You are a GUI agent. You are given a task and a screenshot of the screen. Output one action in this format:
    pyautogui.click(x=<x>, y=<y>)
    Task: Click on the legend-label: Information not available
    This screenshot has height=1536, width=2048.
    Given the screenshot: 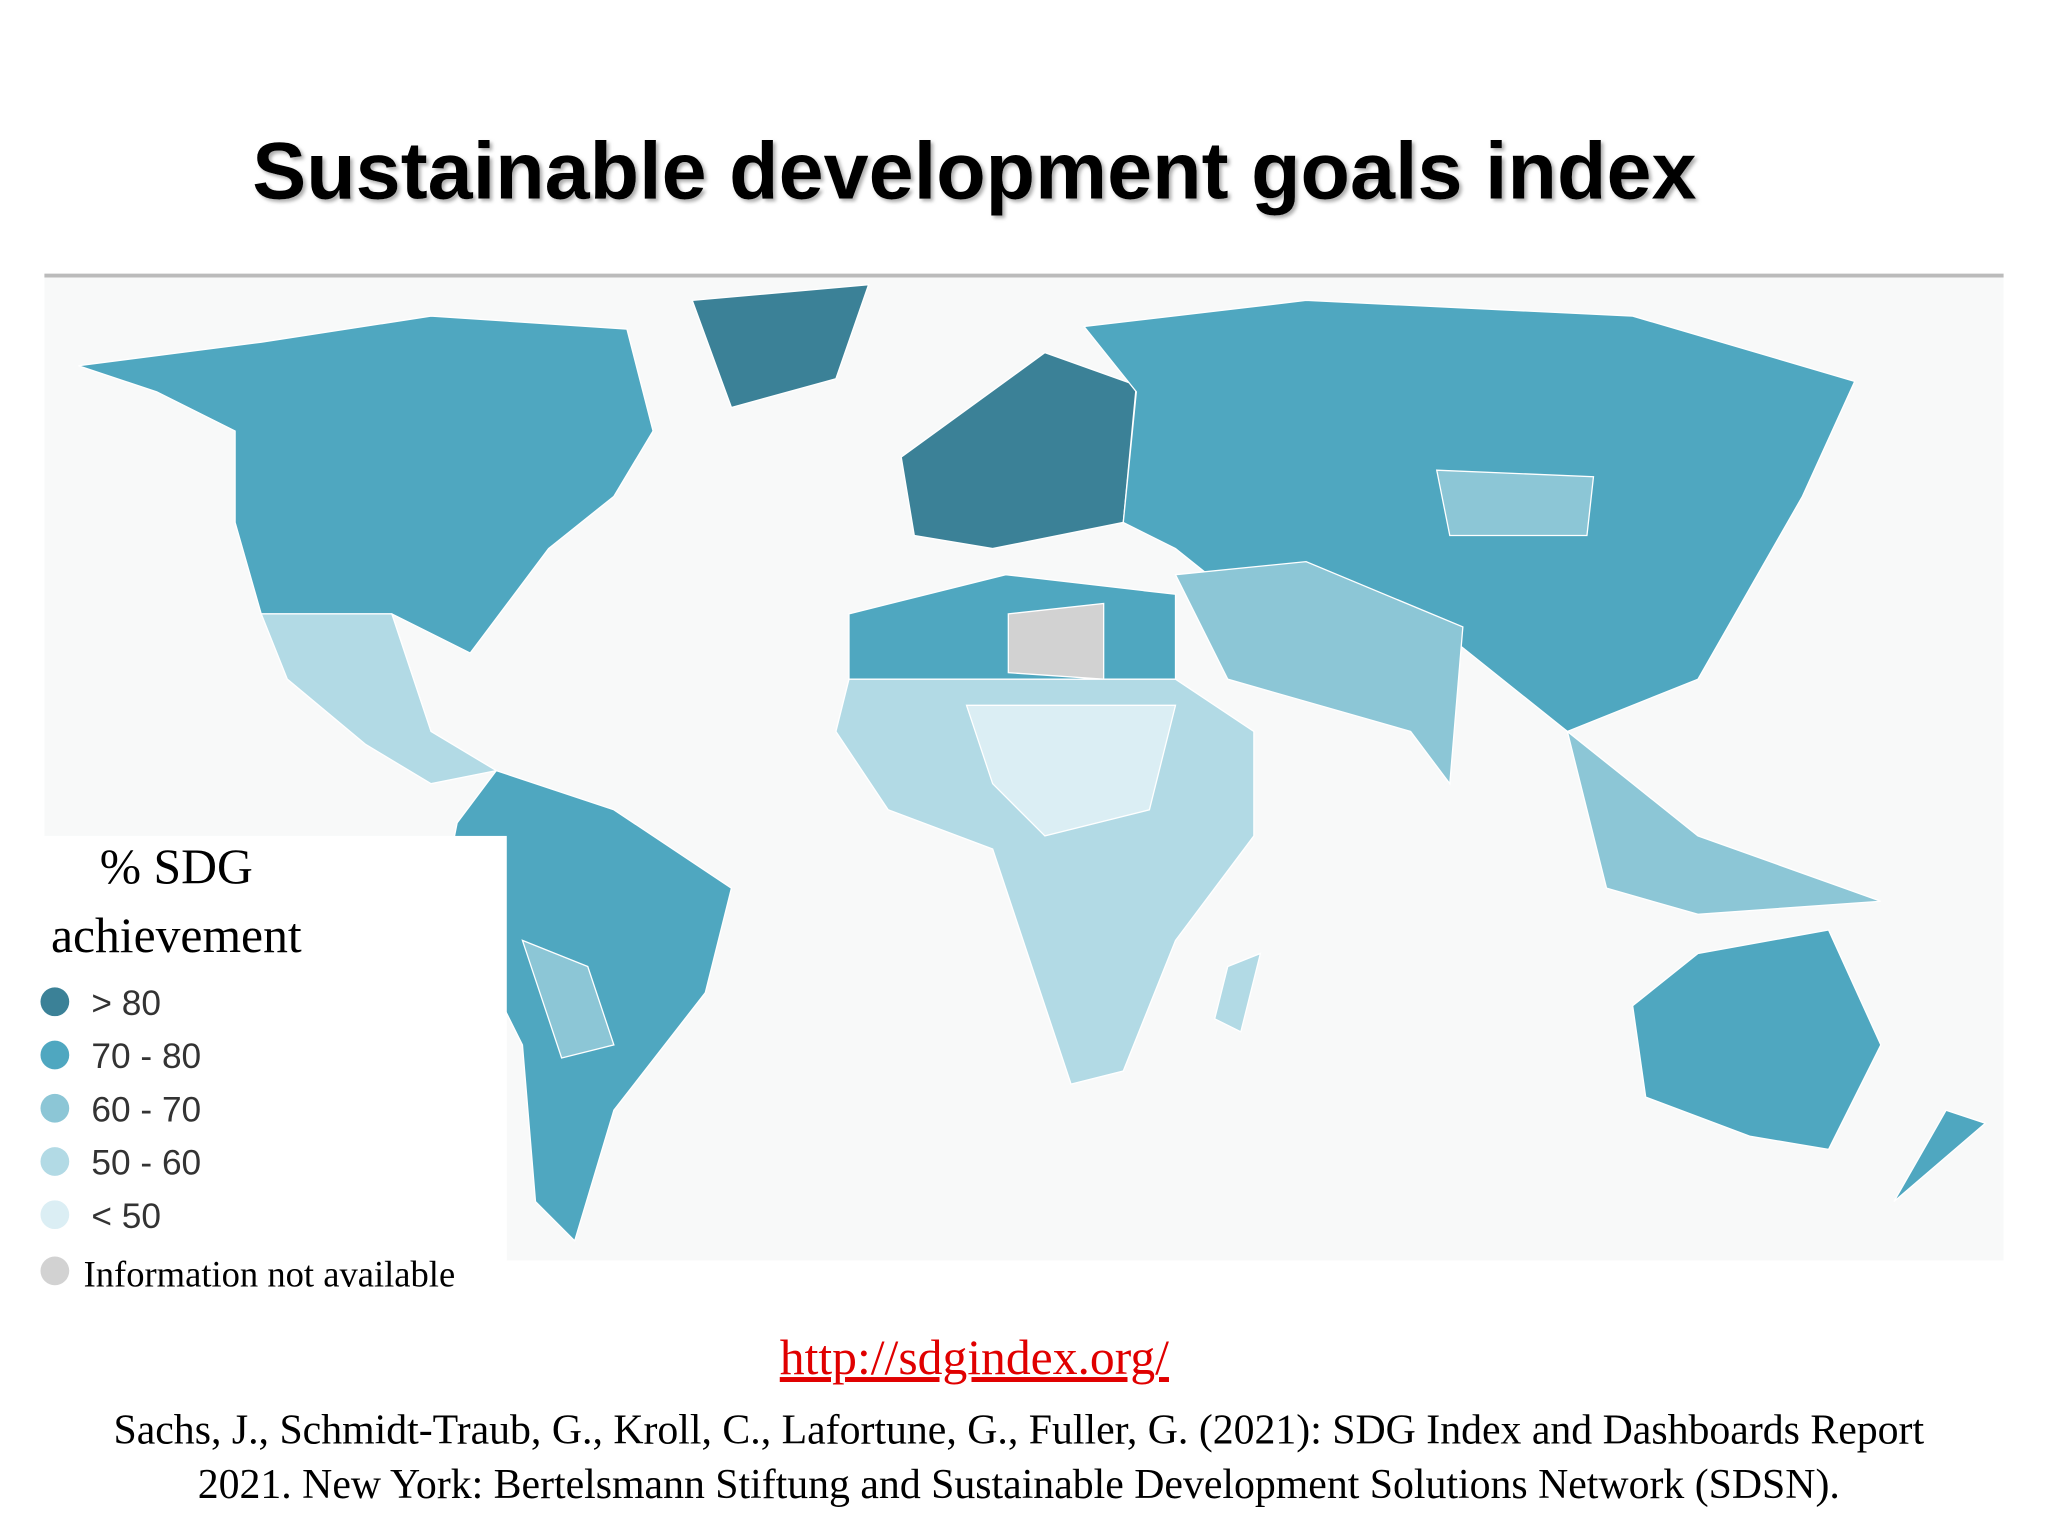 What is the action you would take?
    pyautogui.click(x=270, y=1274)
    